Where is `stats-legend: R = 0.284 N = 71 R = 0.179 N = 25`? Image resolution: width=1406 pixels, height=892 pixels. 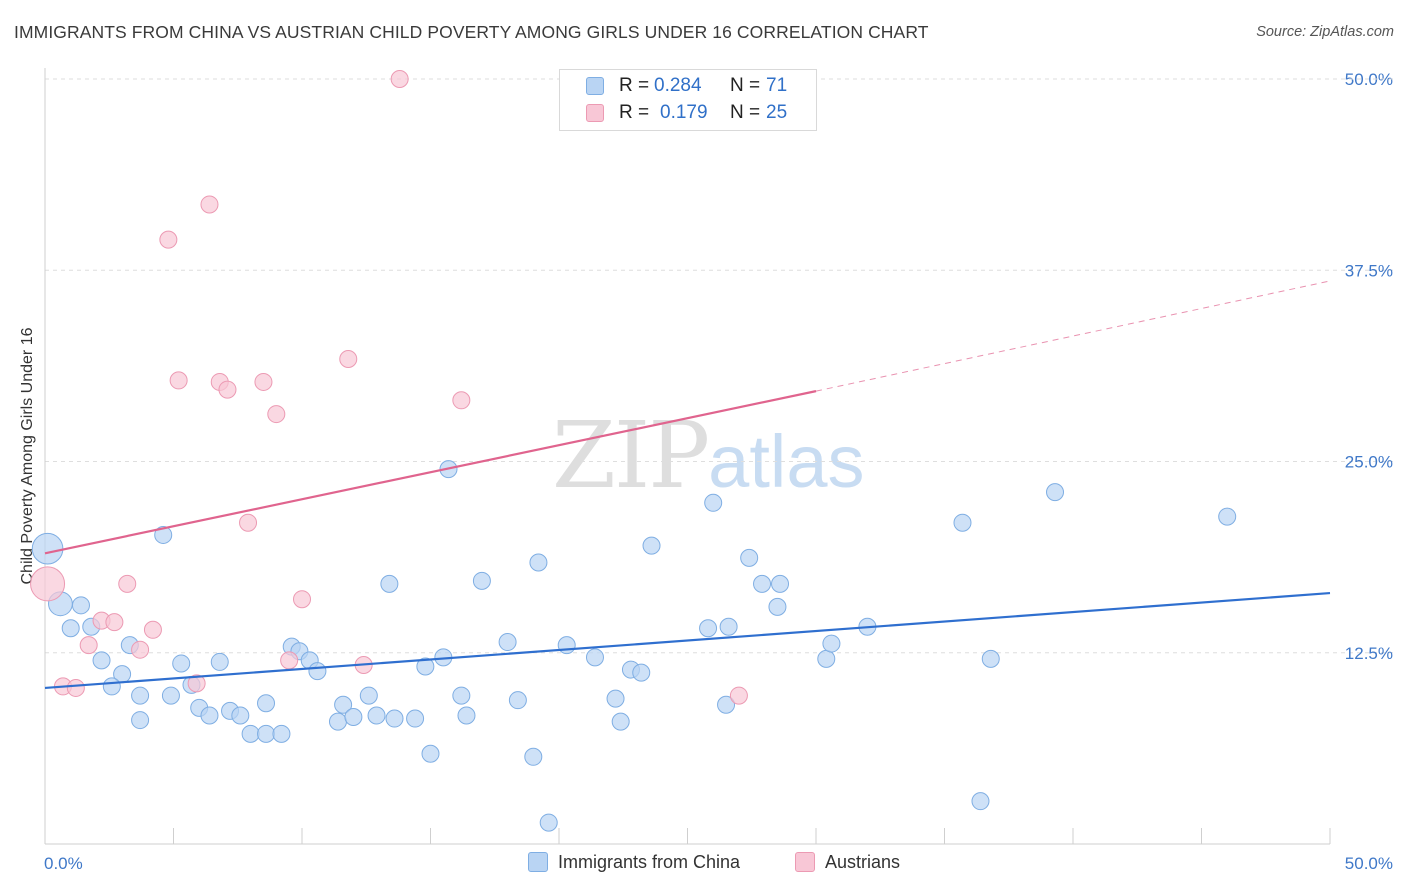 stats-legend: R = 0.284 N = 71 R = 0.179 N = 25 is located at coordinates (688, 100).